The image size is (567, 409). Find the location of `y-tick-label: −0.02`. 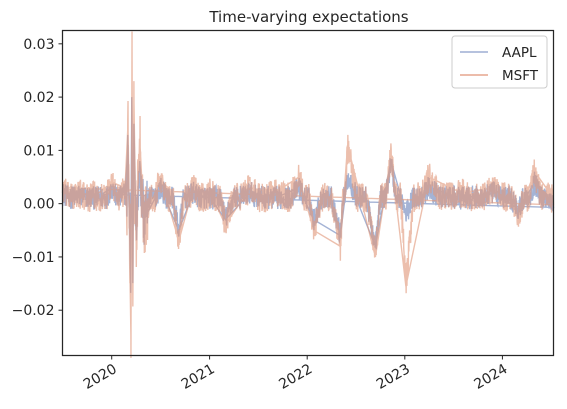

y-tick-label: −0.02 is located at coordinates (33, 311).